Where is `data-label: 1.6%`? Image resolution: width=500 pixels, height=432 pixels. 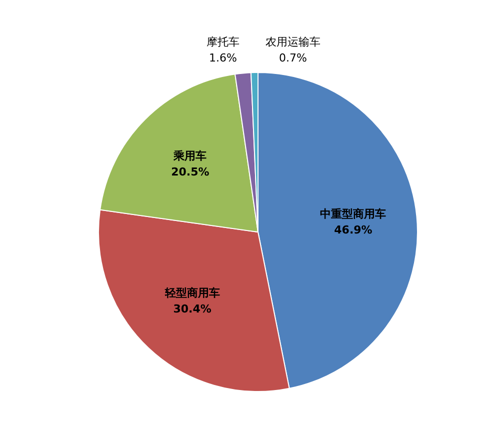
data-label: 1.6% is located at coordinates (223, 57).